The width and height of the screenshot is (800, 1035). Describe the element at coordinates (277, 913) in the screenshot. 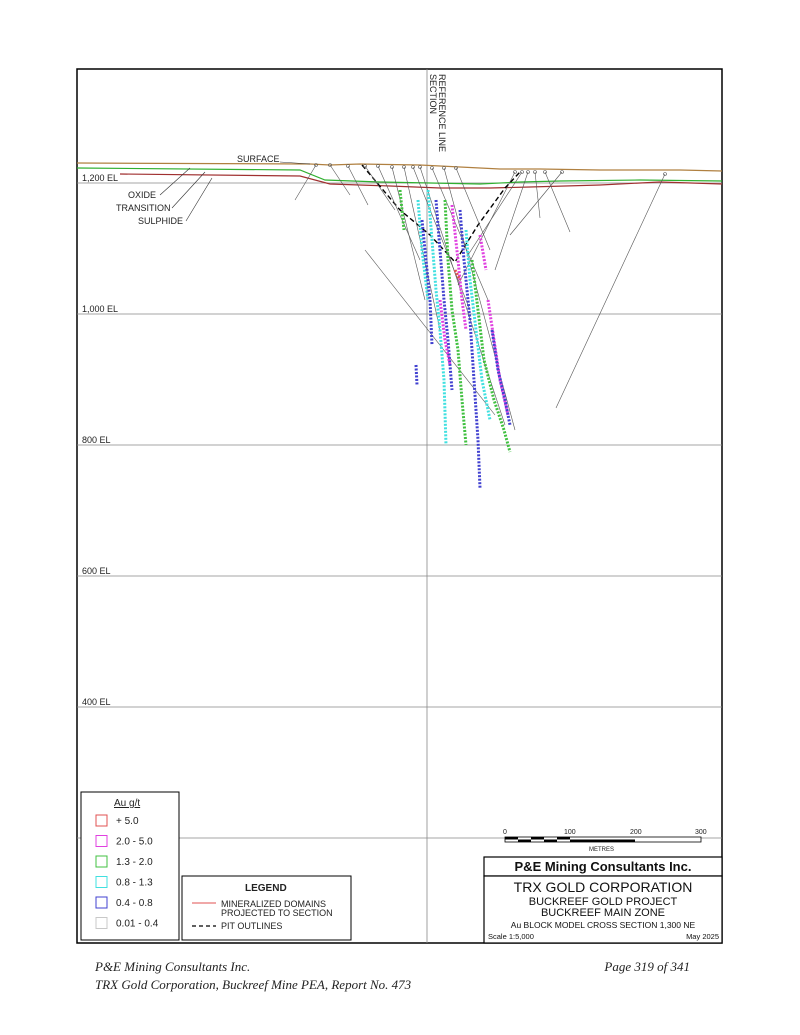

I see `legend-domains-line2: PROJECTED TO SECTION` at that location.